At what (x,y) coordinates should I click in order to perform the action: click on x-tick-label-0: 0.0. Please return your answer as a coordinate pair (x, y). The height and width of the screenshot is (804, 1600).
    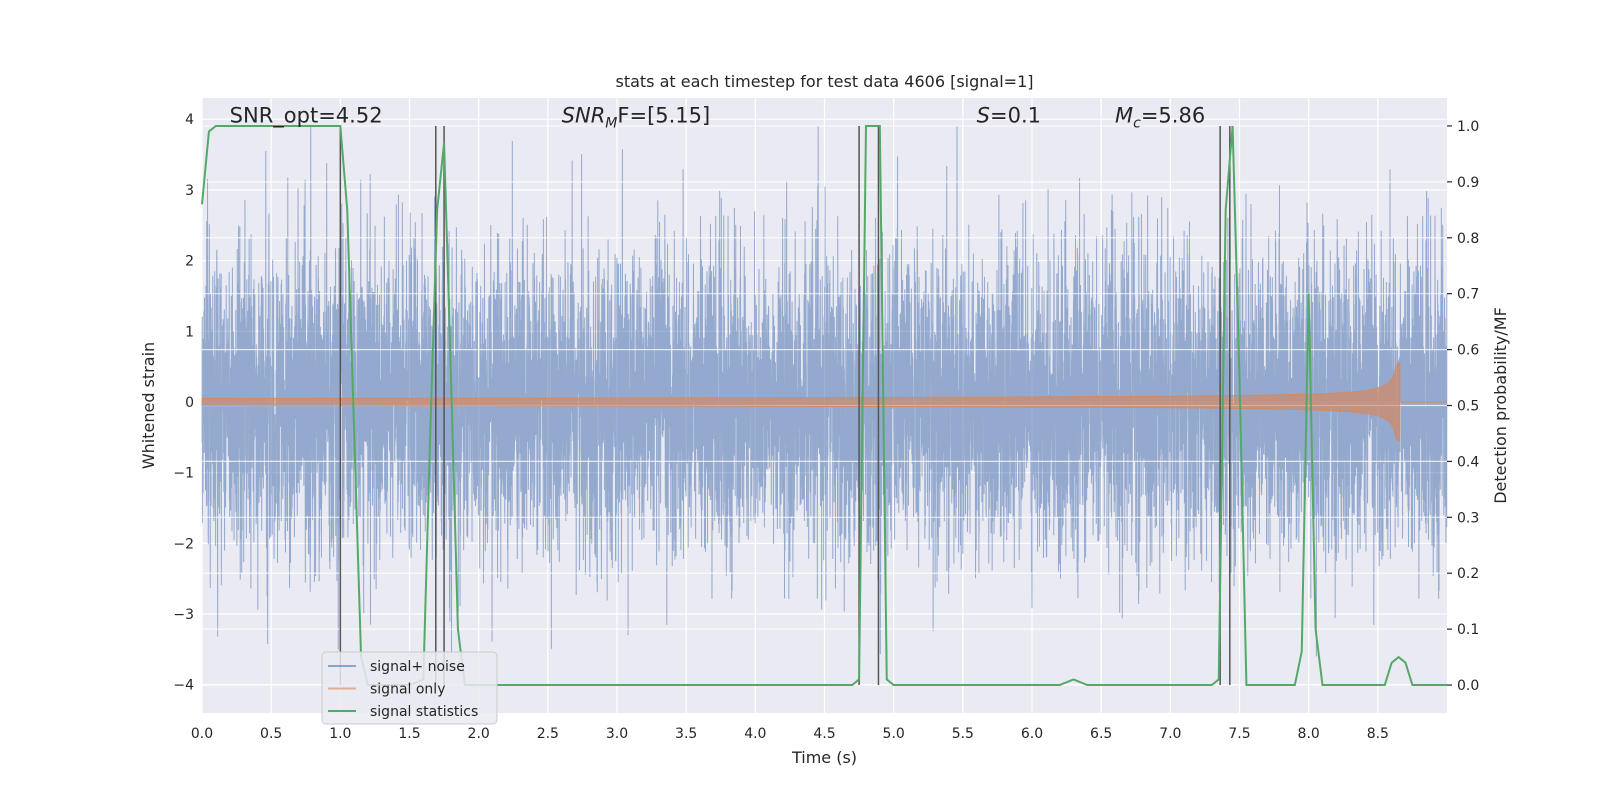
    Looking at the image, I should click on (202, 734).